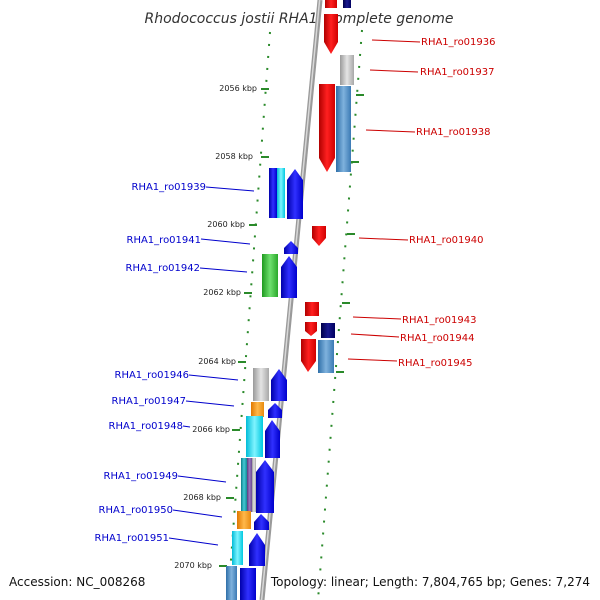 Image resolution: width=600 pixels, height=600 pixels. What do you see at coordinates (238, 88) in the screenshot?
I see `kbp-label: 2056 kbp` at bounding box center [238, 88].